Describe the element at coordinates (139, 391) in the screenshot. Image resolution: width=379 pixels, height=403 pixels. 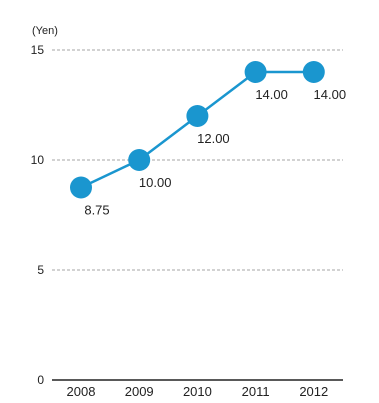
I see `x-tick-label: 2009` at that location.